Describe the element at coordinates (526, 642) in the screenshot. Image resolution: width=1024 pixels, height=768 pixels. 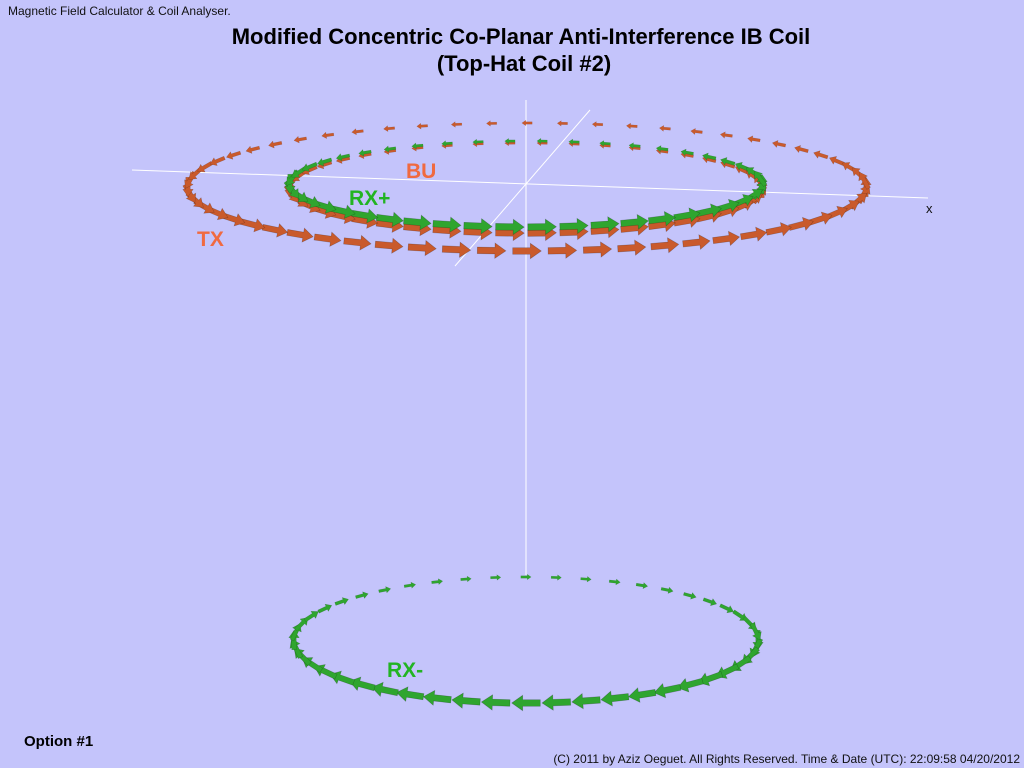
I see `rx-minus-coil` at that location.